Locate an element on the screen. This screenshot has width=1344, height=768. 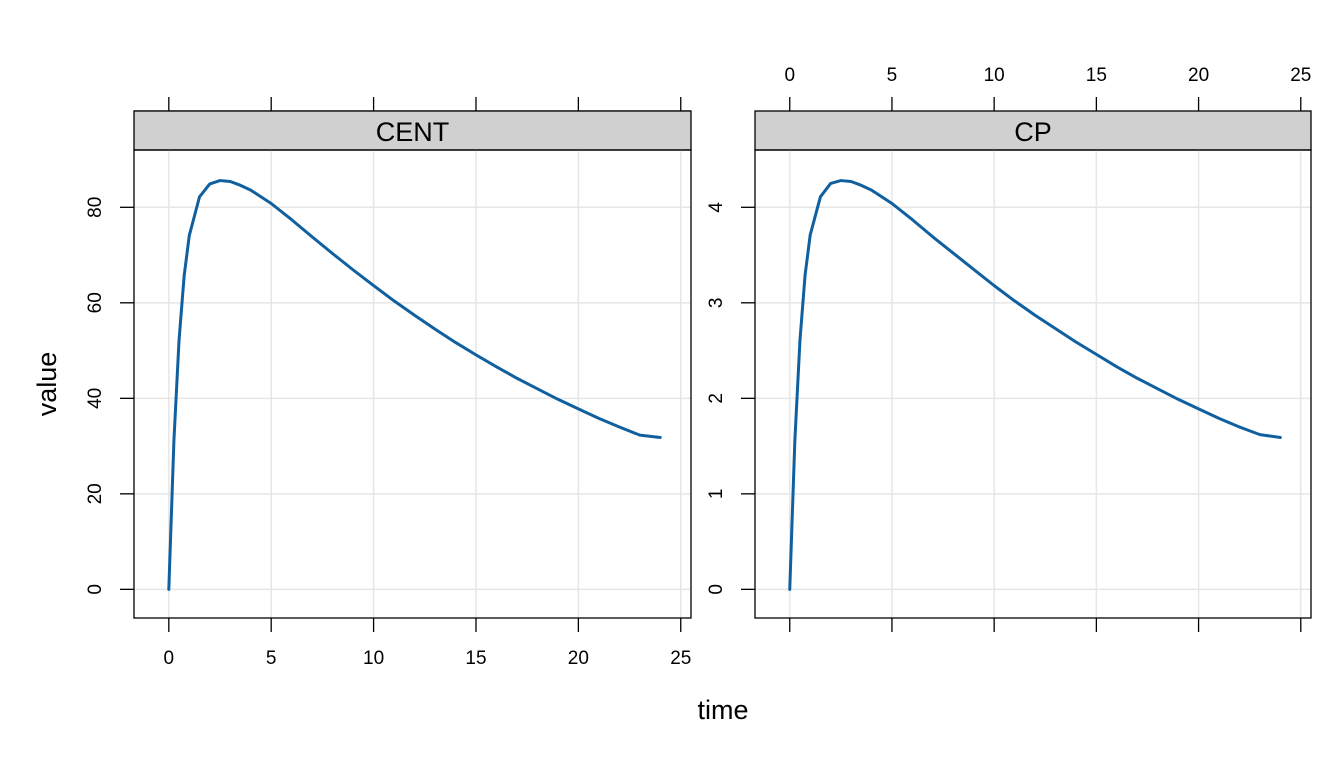
y-tick-label: 80 is located at coordinates (95, 207).